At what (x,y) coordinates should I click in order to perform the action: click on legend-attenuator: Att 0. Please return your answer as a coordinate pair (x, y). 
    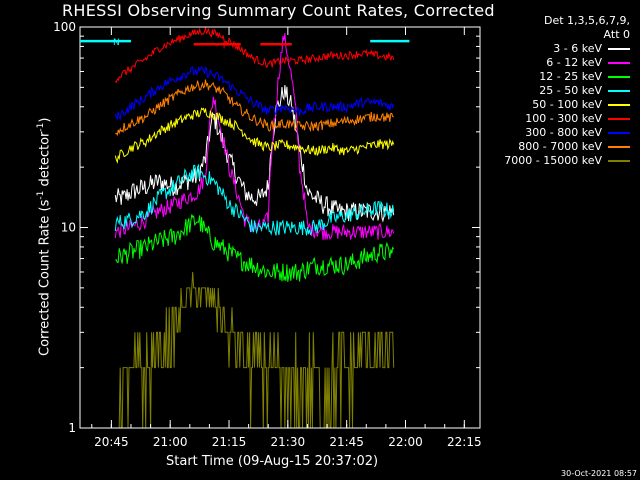
    Looking at the image, I should click on (616, 34).